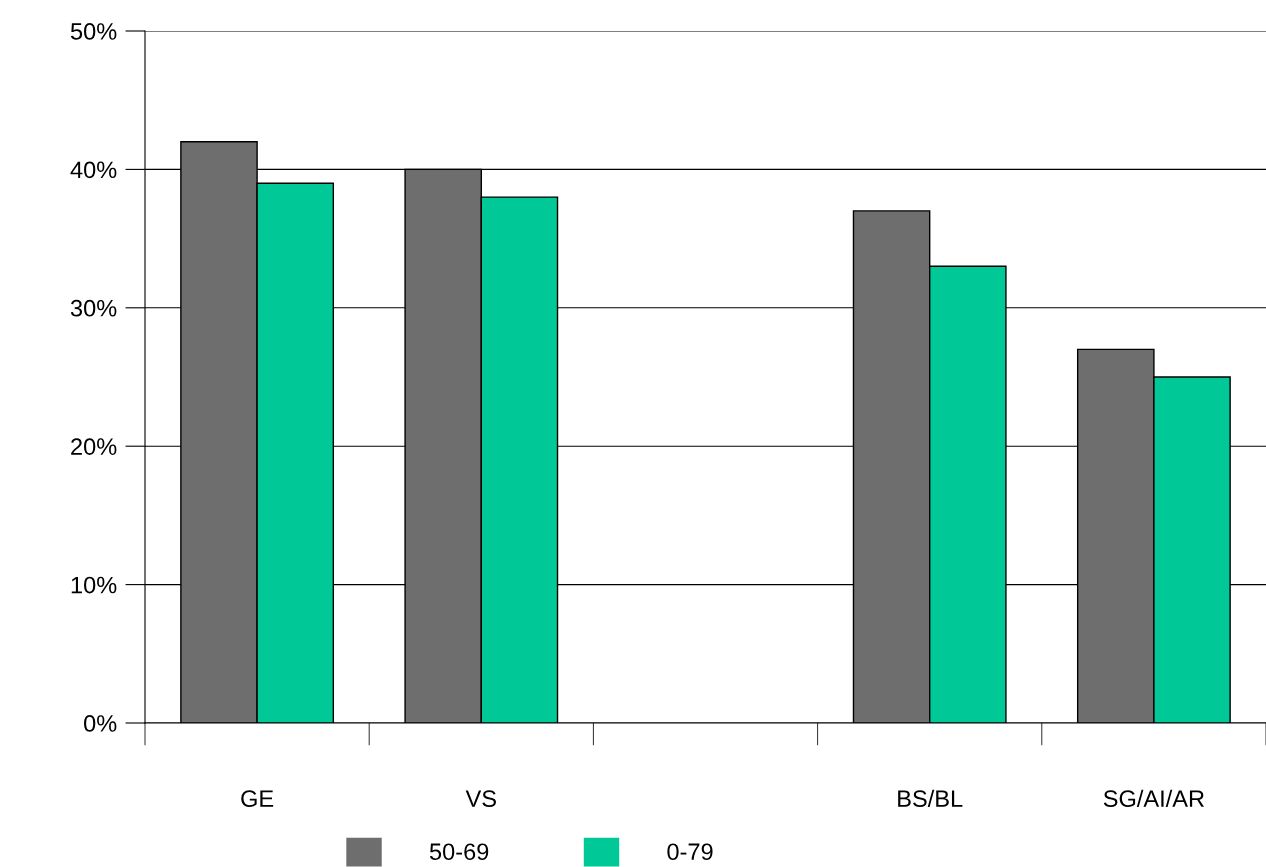 This screenshot has width=1266, height=867. Describe the element at coordinates (480, 799) in the screenshot. I see `x-tick-label: VS` at that location.